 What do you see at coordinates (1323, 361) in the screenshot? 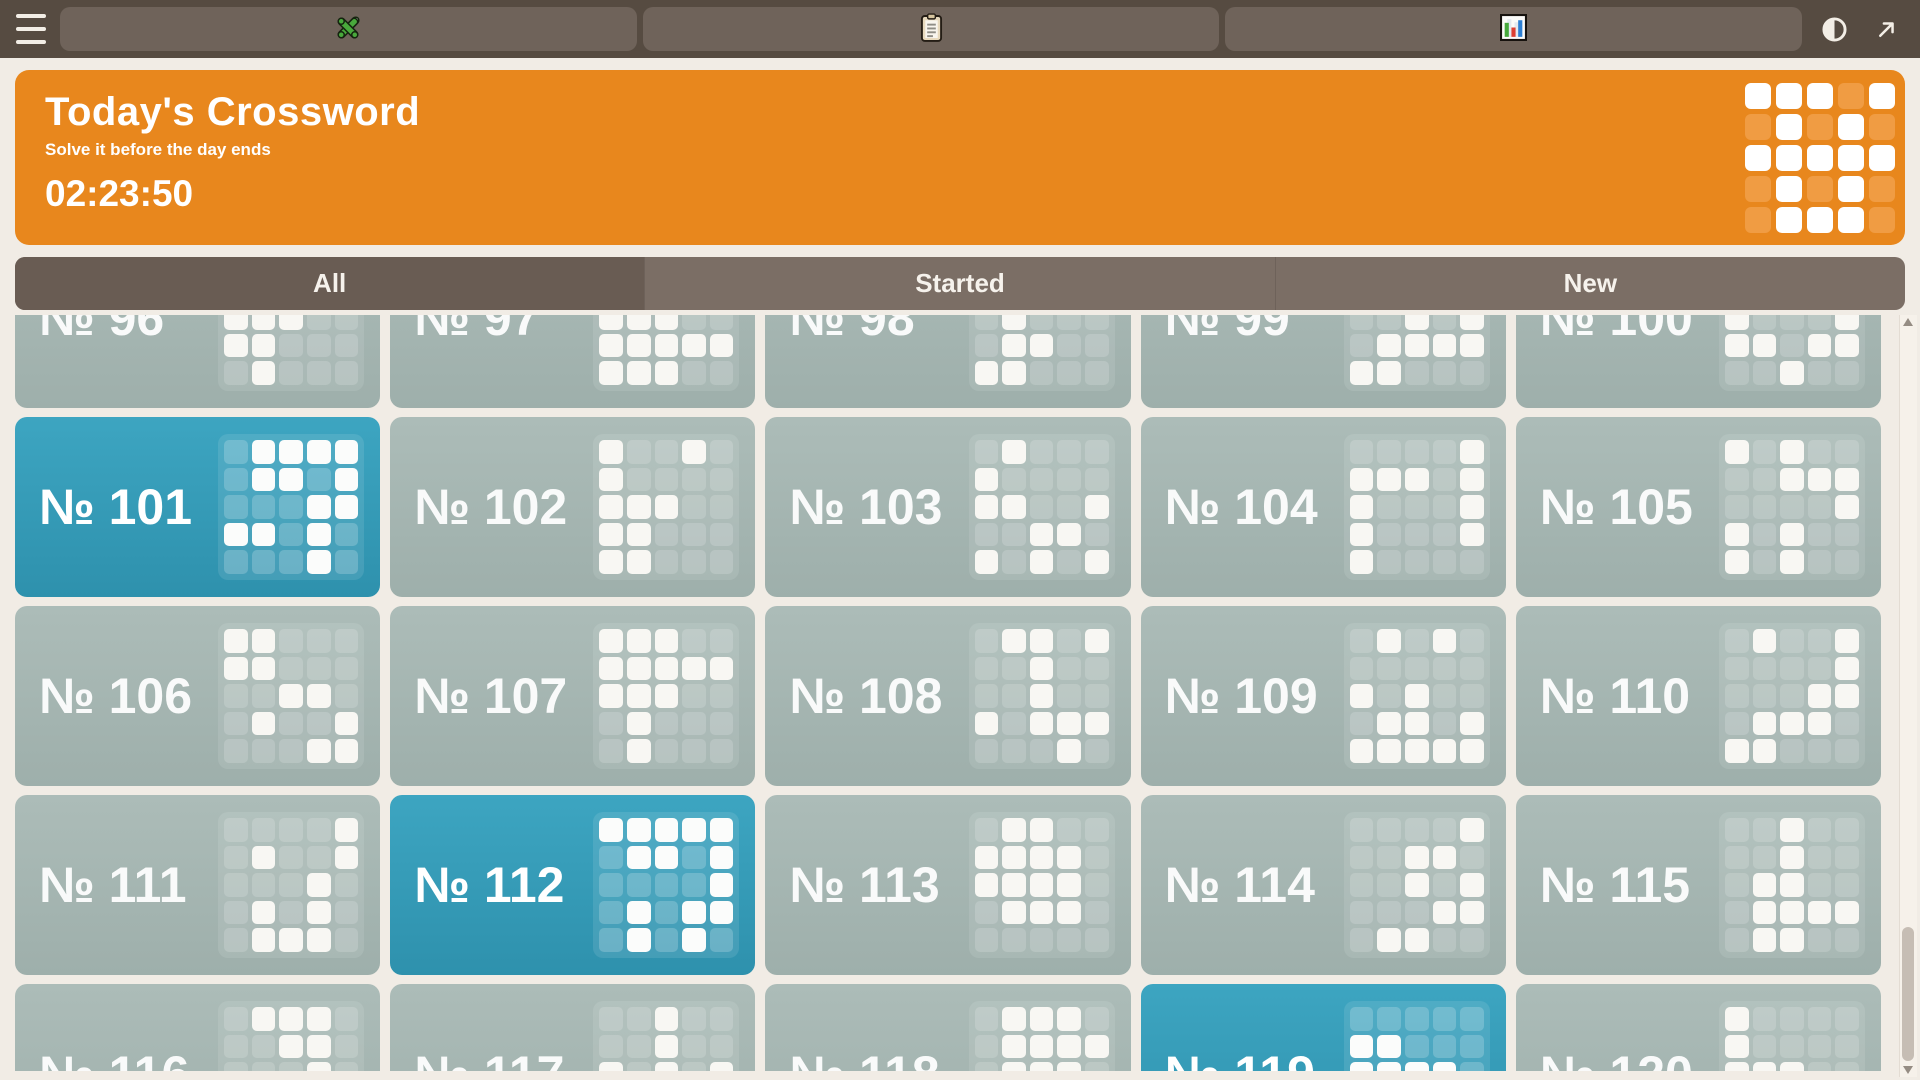
I see `puzzle-card-99: № 99` at bounding box center [1323, 361].